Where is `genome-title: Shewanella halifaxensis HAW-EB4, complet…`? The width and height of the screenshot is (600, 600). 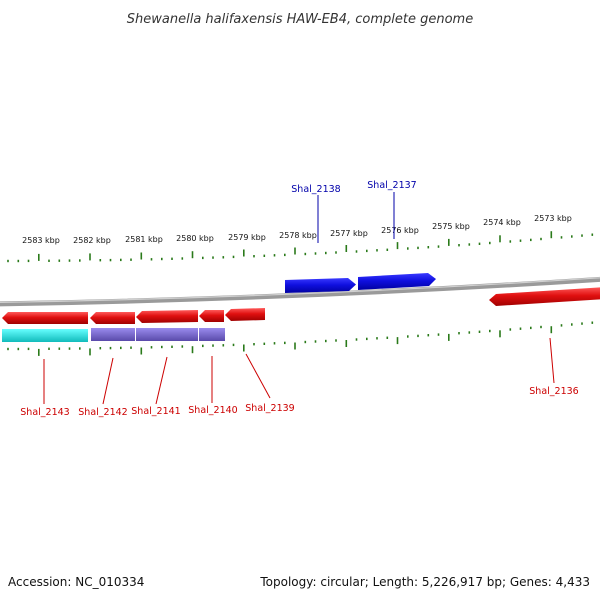 genome-title: Shewanella halifaxensis HAW-EB4, complet… is located at coordinates (300, 19).